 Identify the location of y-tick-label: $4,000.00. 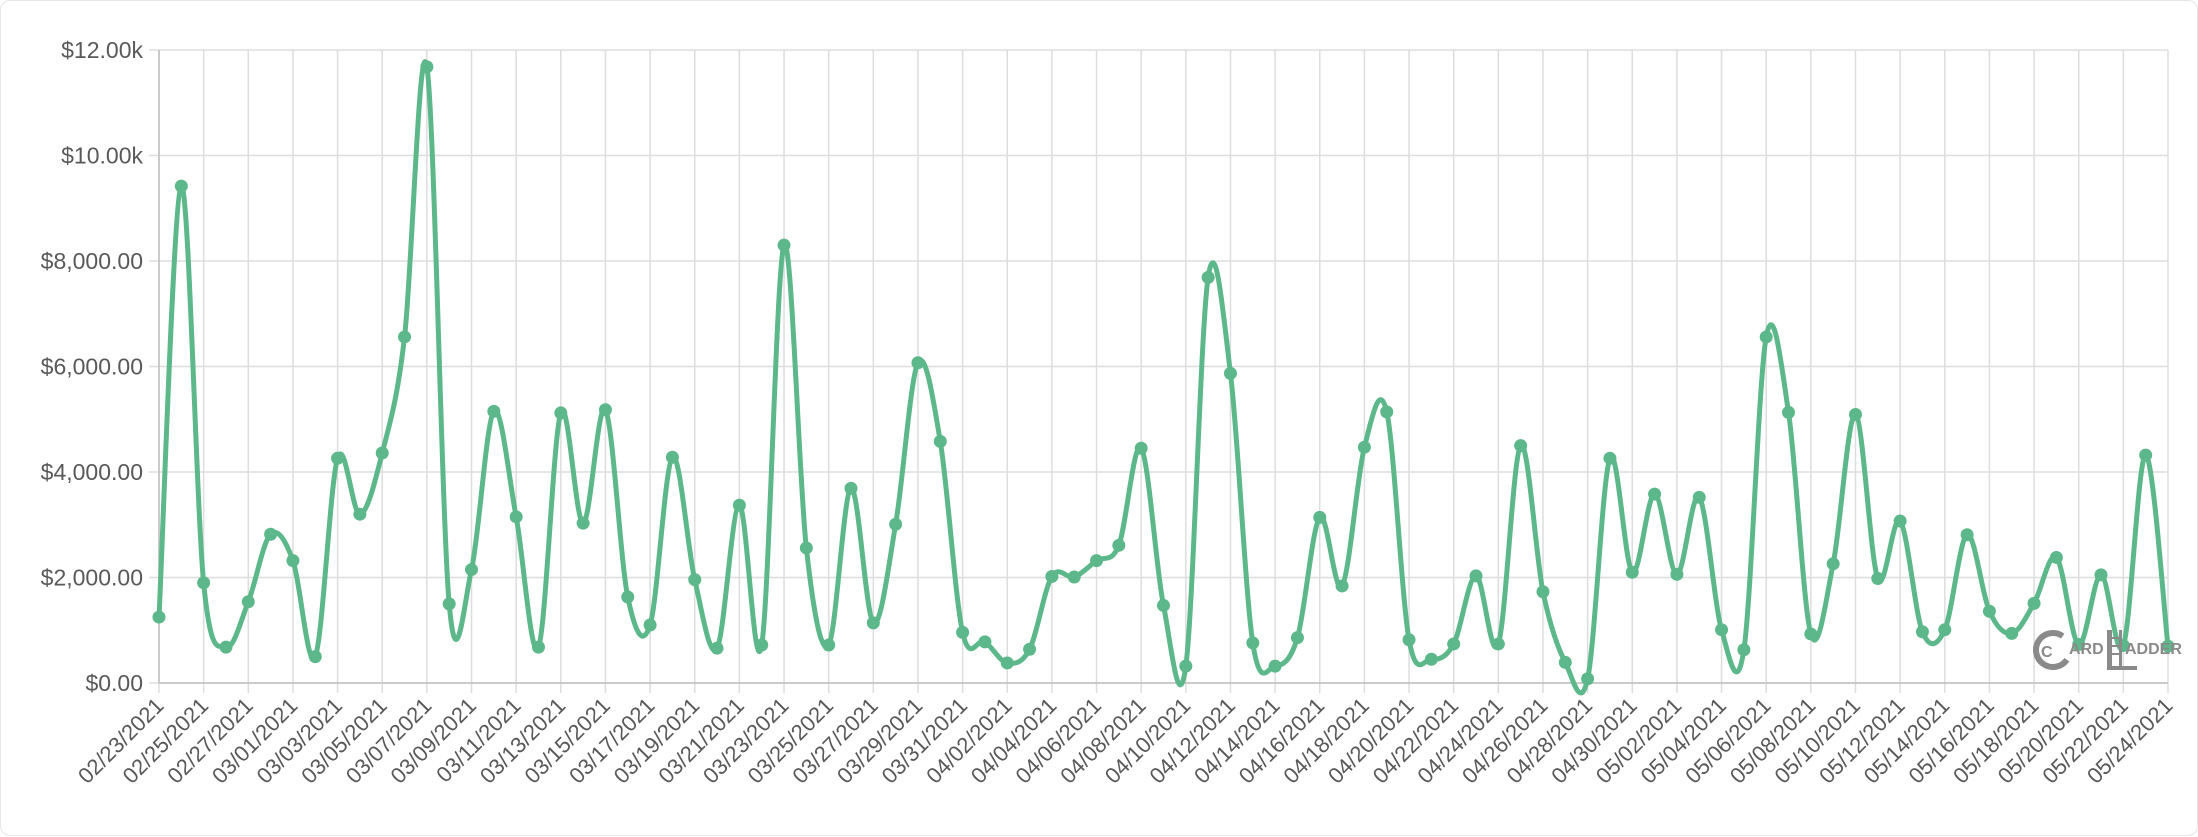
(92, 472).